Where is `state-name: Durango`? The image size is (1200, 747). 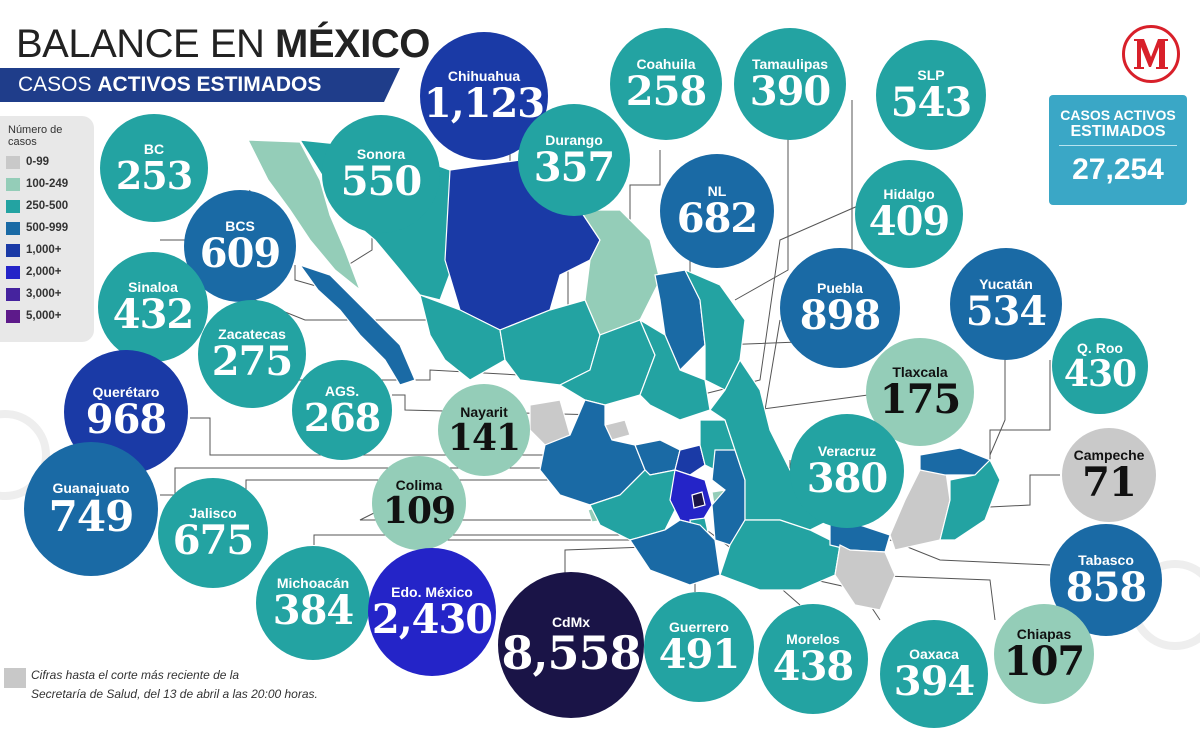 state-name: Durango is located at coordinates (574, 140).